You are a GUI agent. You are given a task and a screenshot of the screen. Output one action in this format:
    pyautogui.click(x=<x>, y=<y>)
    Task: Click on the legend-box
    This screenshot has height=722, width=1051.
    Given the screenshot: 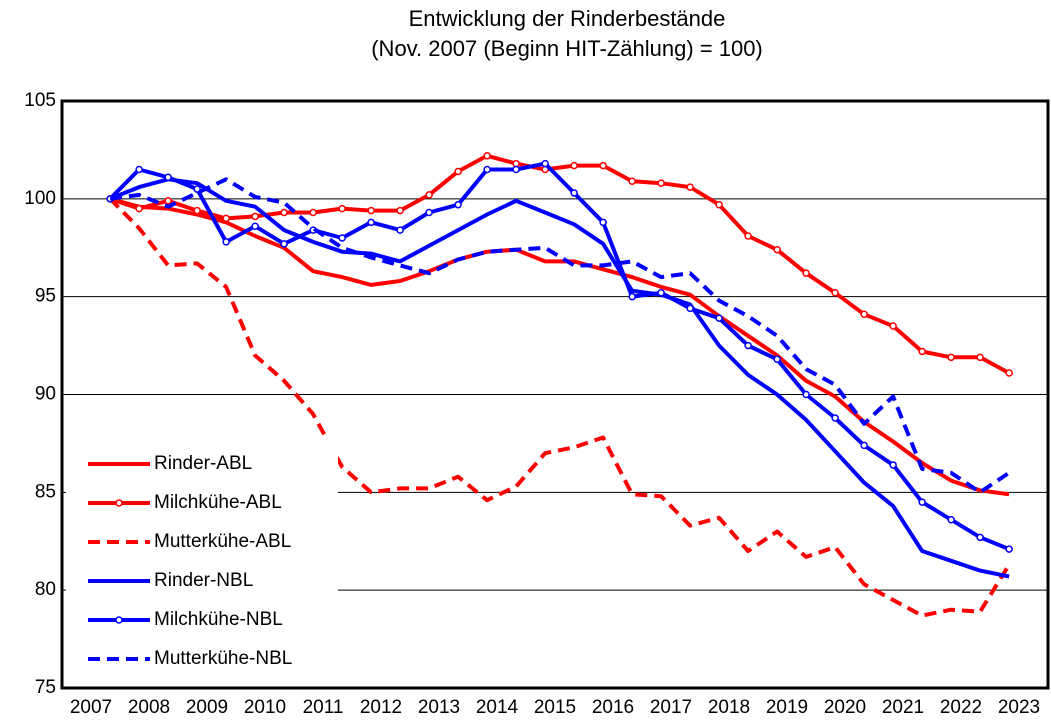 What is the action you would take?
    pyautogui.click(x=202, y=561)
    